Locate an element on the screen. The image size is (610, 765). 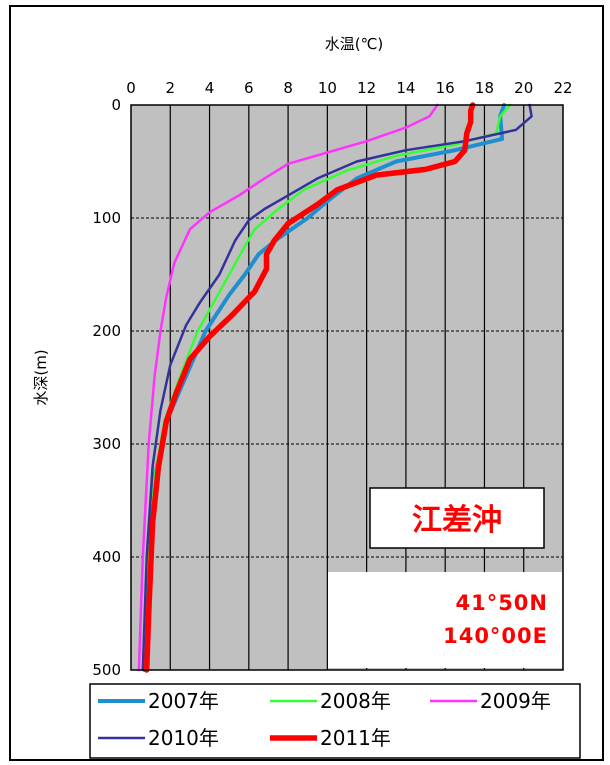
x-tick-label: 8 is located at coordinates (288, 88).